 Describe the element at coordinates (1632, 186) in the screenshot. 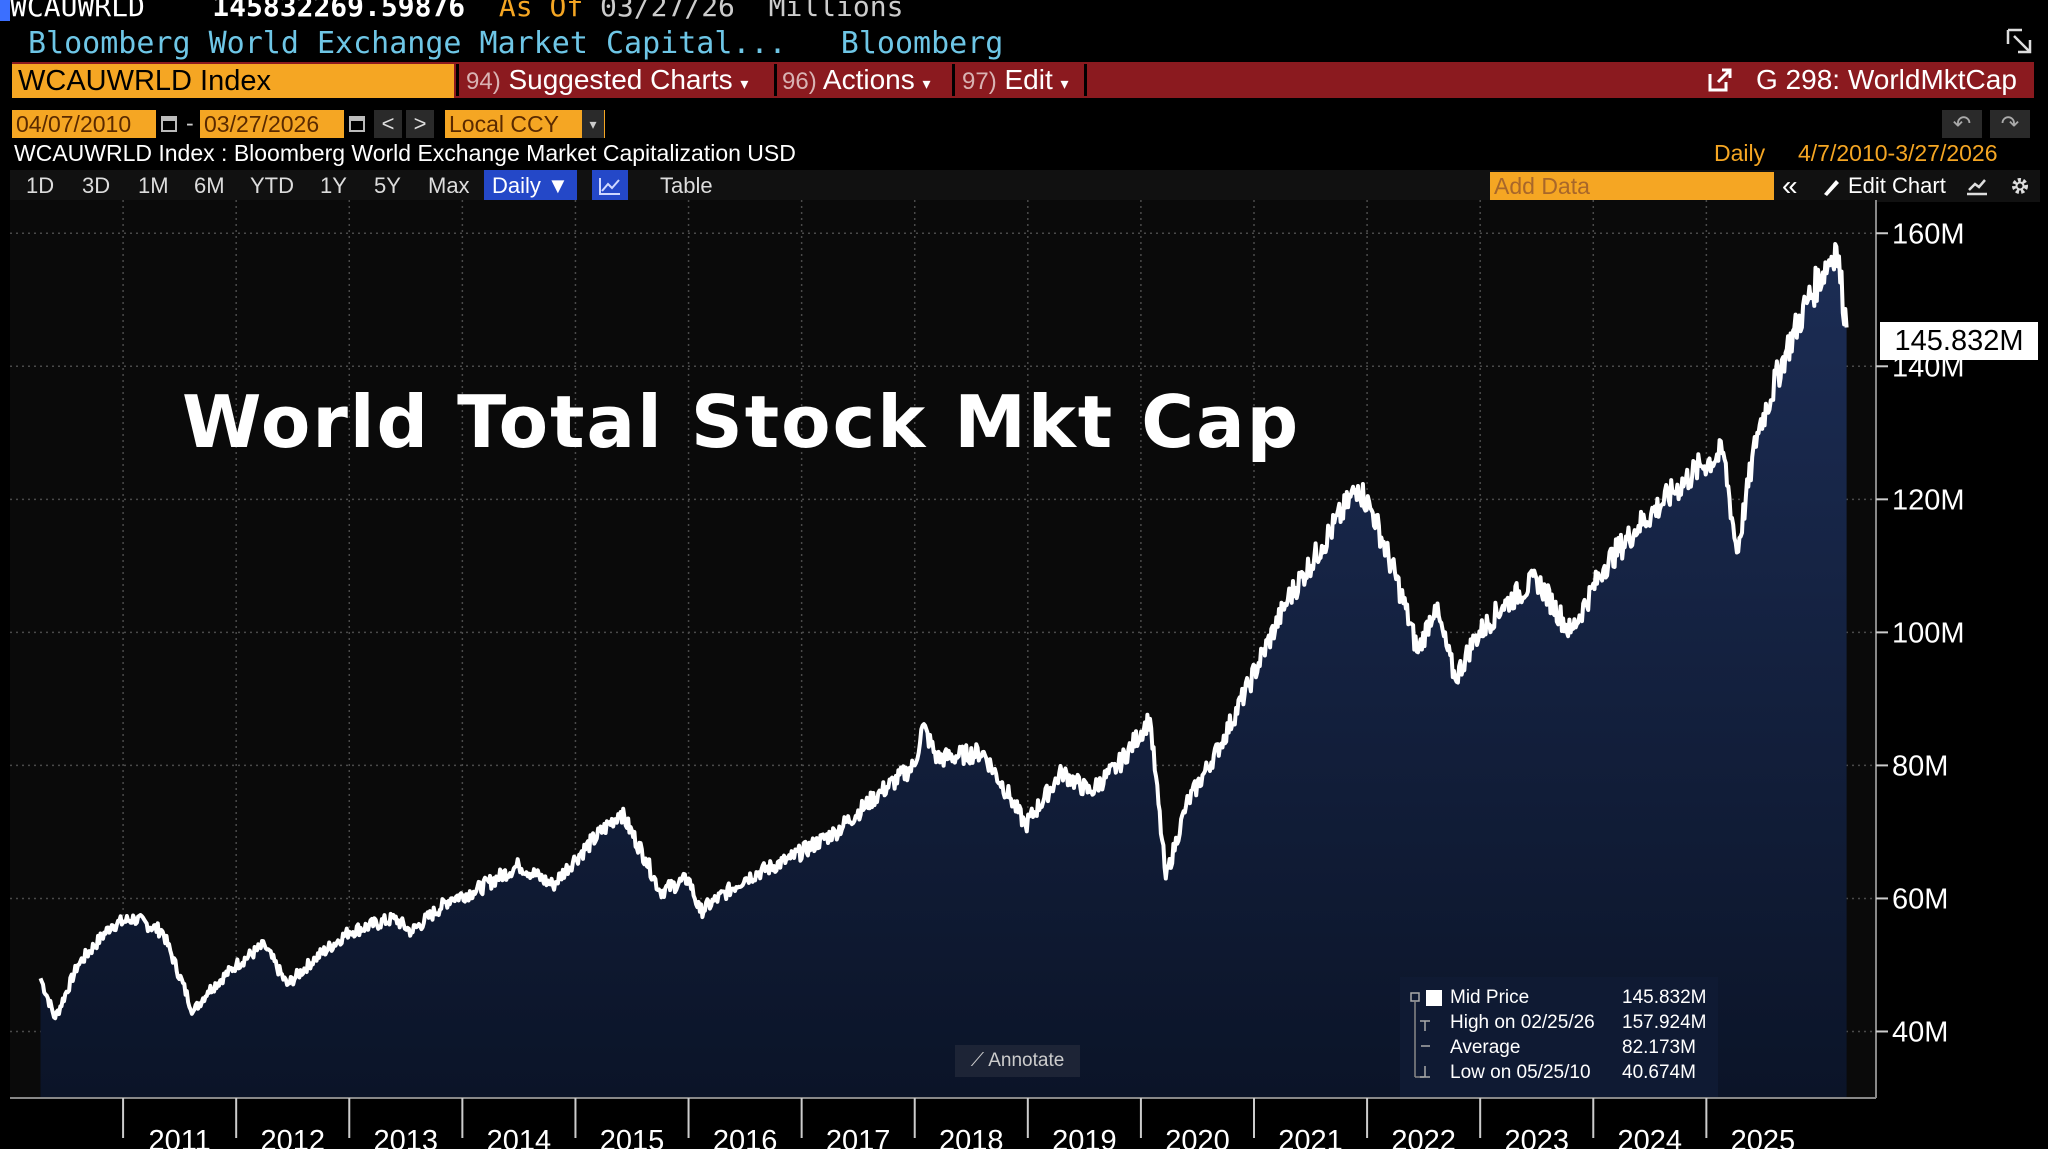

I see `add-data-input: Add Data` at that location.